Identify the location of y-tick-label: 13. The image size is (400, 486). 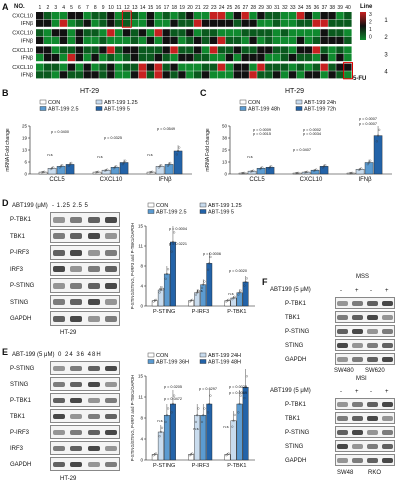
(225, 162).